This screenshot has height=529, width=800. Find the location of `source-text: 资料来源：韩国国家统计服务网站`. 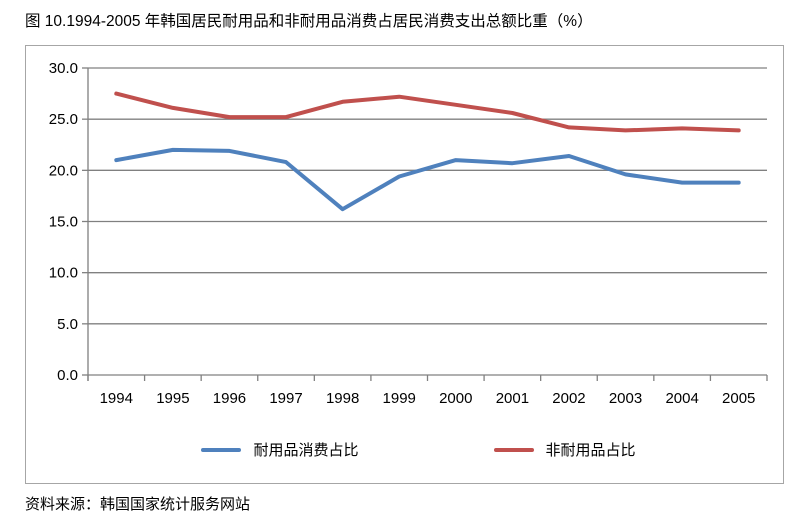

source-text: 资料来源：韩国国家统计服务网站 is located at coordinates (138, 504).